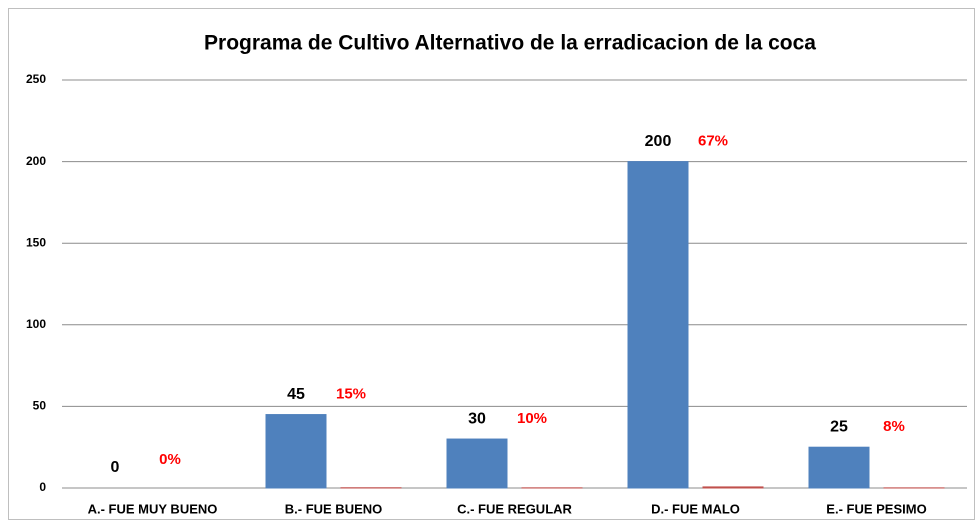 Image resolution: width=977 pixels, height=528 pixels. I want to click on y-tick-label: 150, so click(36, 242).